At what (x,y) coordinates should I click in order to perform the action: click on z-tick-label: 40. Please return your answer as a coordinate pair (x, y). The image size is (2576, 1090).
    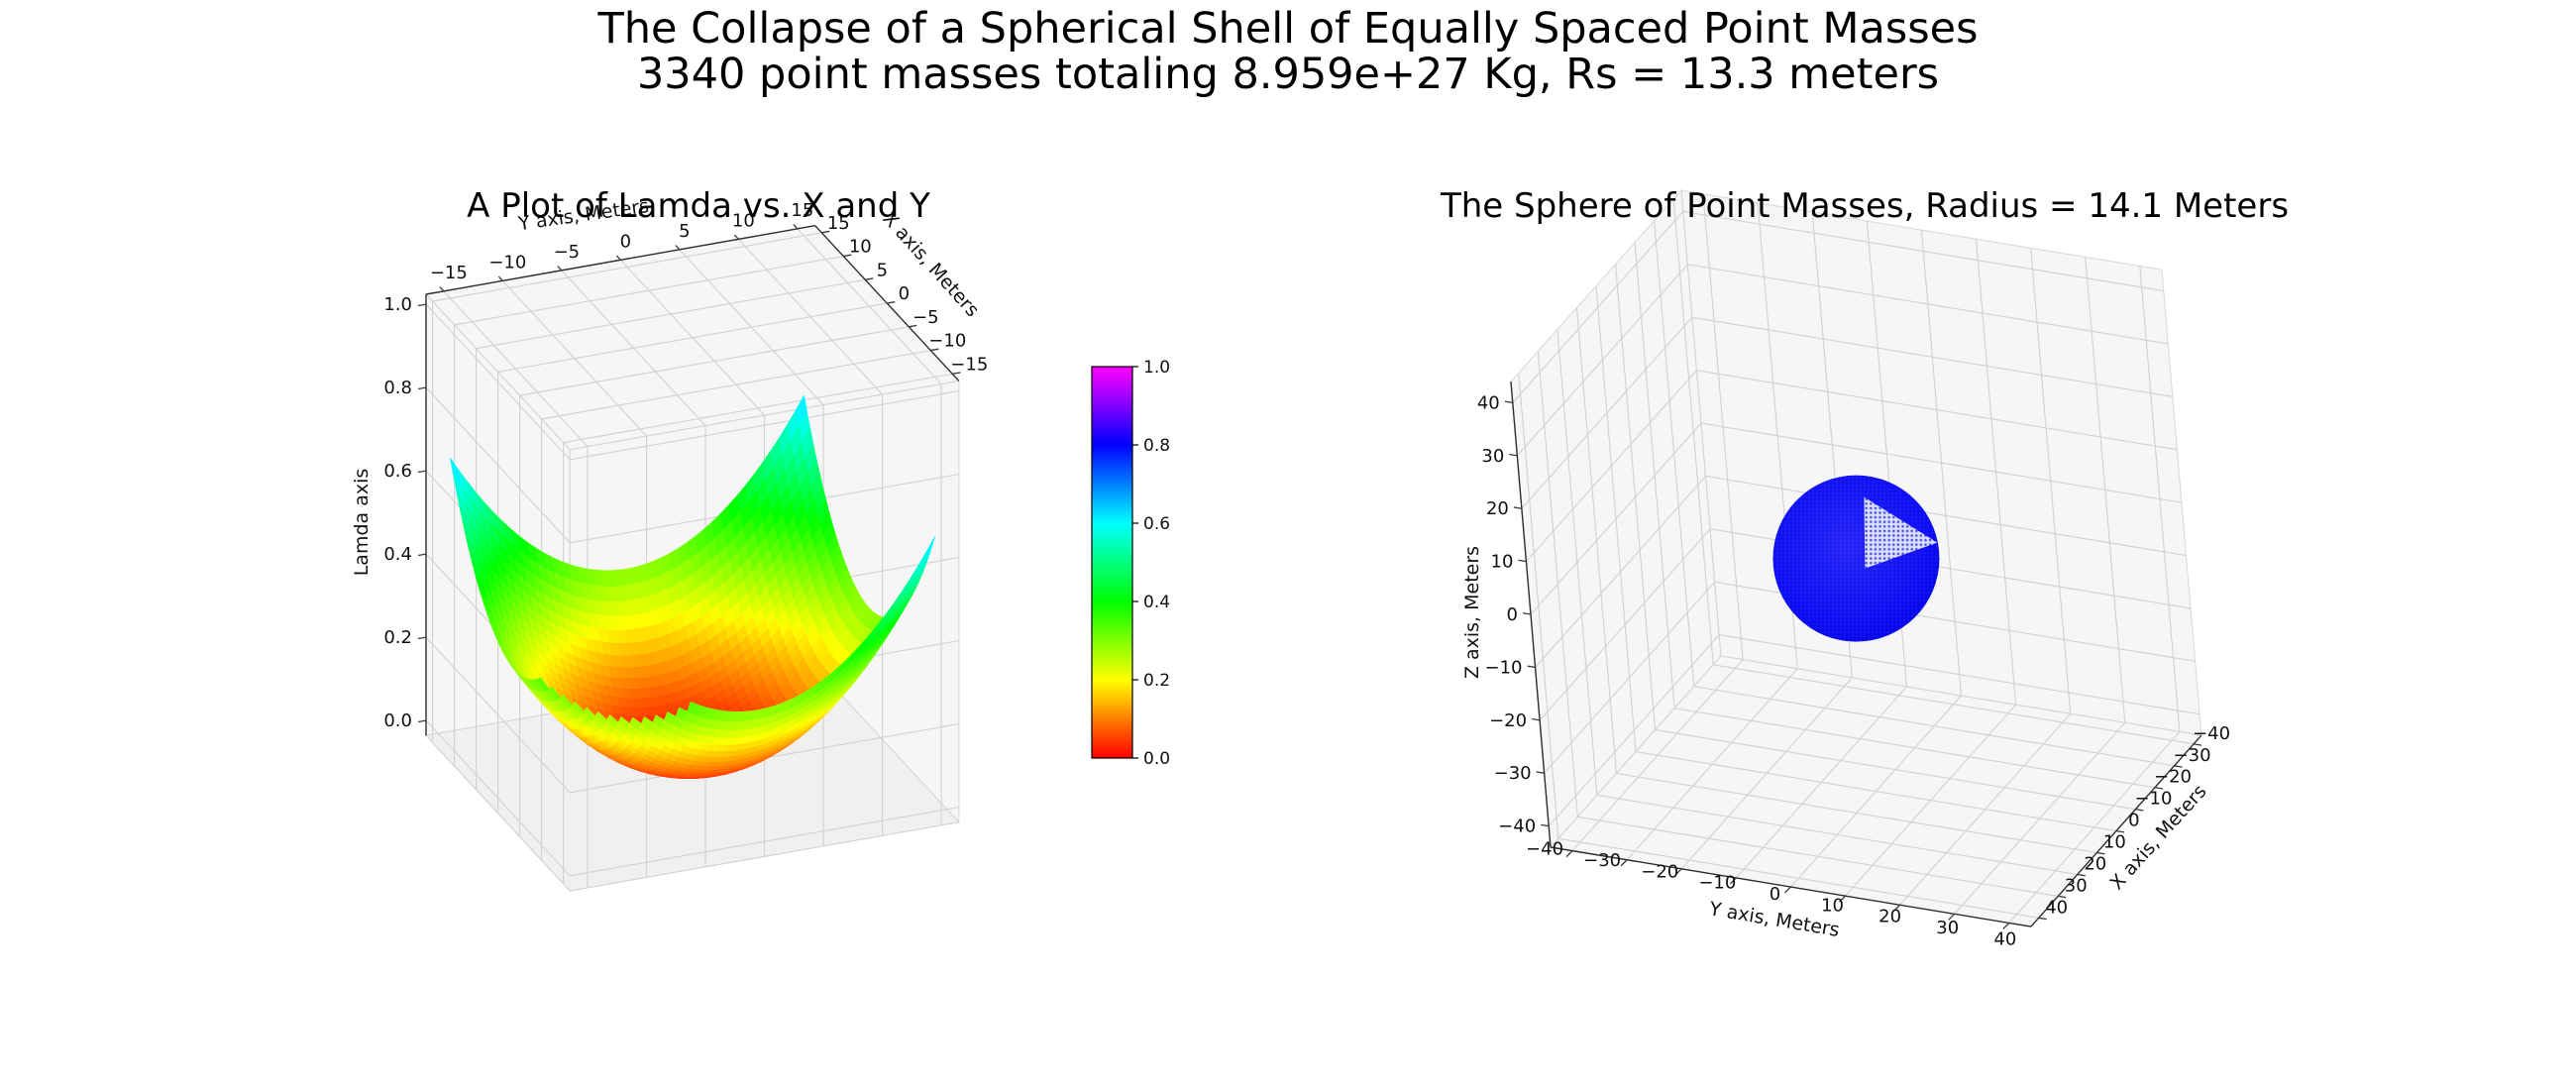
    Looking at the image, I should click on (1488, 402).